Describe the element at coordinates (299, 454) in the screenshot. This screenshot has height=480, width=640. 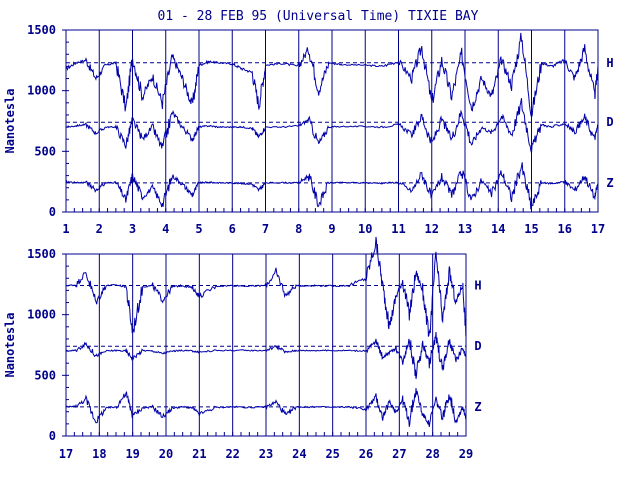
I see `x-tick-label: 24` at that location.